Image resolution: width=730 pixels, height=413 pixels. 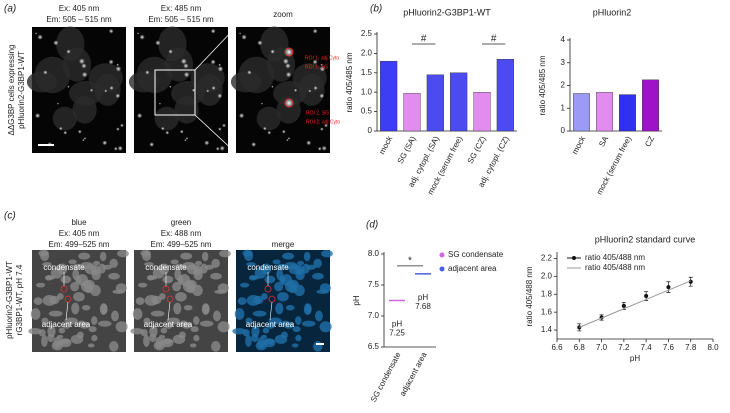 What do you see at coordinates (372, 225) in the screenshot?
I see `panel-label: (d)` at bounding box center [372, 225].